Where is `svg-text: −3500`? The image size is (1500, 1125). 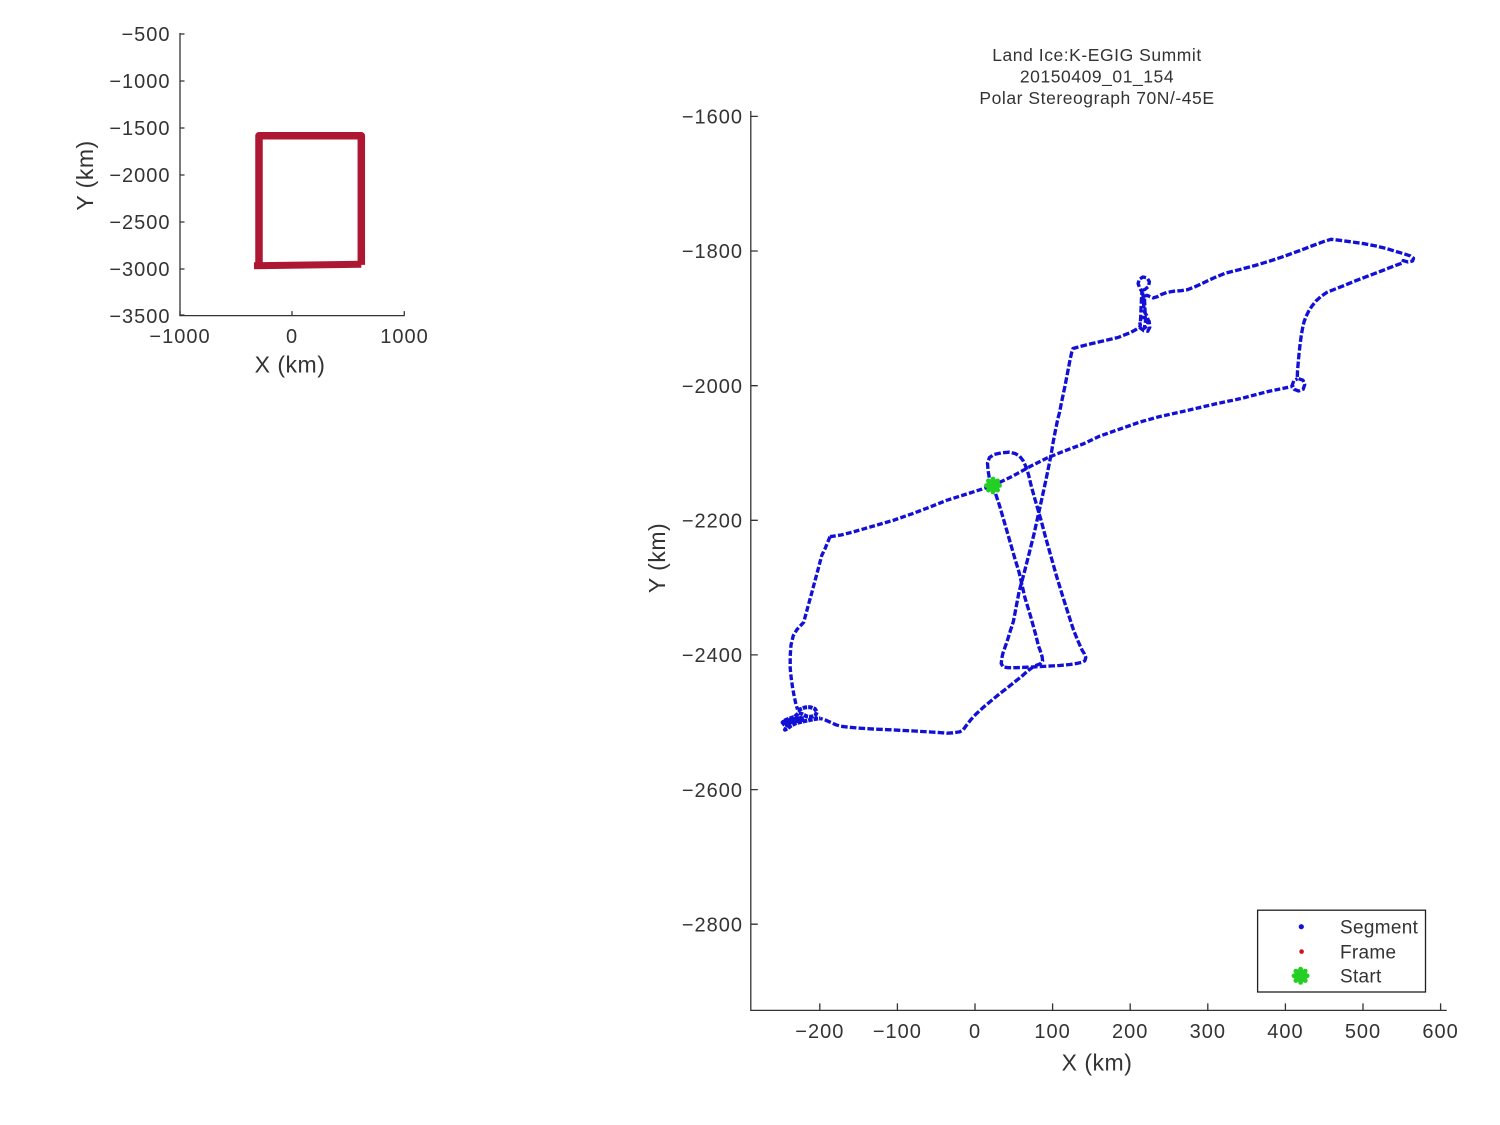
svg-text: −3500 is located at coordinates (139, 317).